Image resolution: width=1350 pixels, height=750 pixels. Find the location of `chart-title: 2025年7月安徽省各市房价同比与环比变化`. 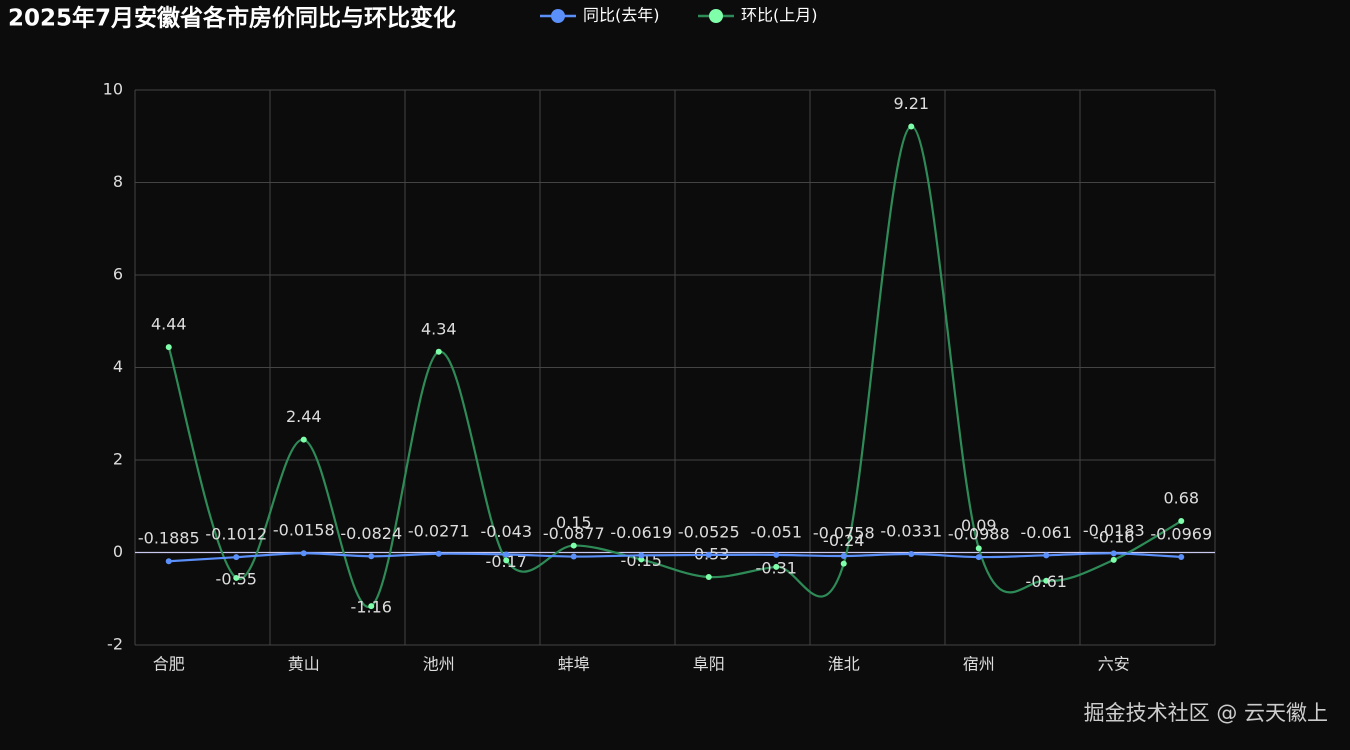

chart-title: 2025年7月安徽省各市房价同比与环比变化 is located at coordinates (232, 18).